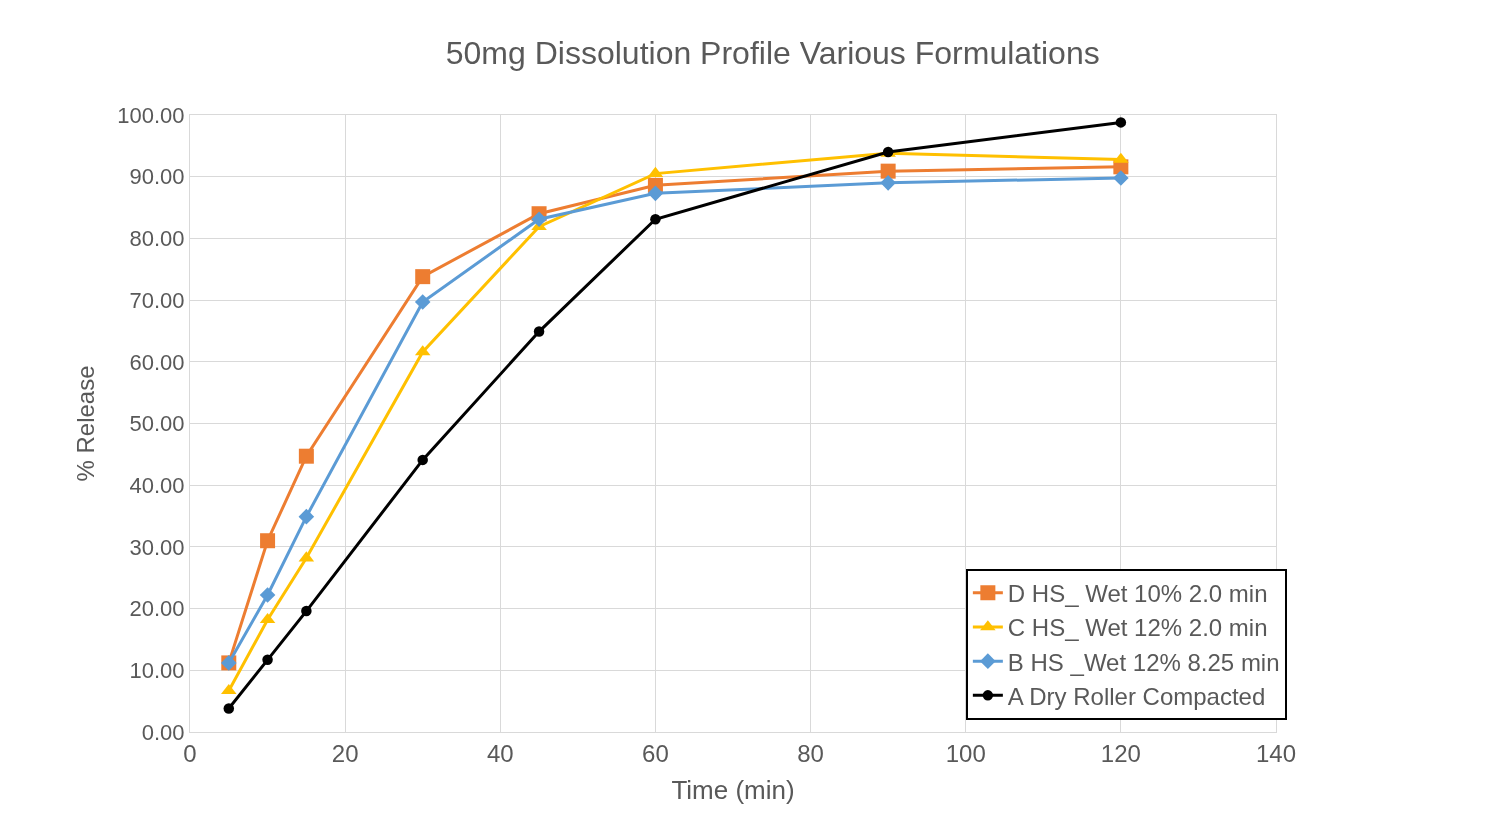 This screenshot has width=1486, height=827. Describe the element at coordinates (1137, 594) in the screenshot. I see `legend-label: D HS_ Wet 10% 2.0 min` at that location.